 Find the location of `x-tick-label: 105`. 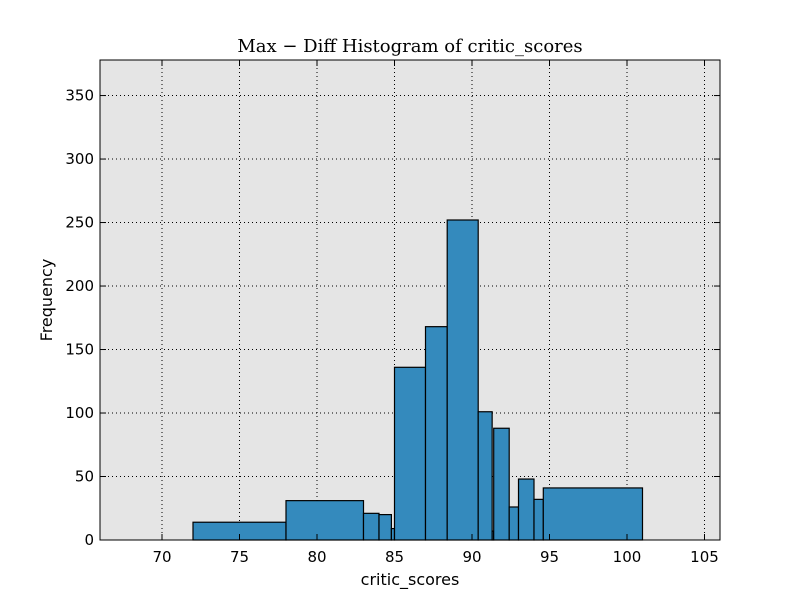

x-tick-label: 105 is located at coordinates (704, 557).